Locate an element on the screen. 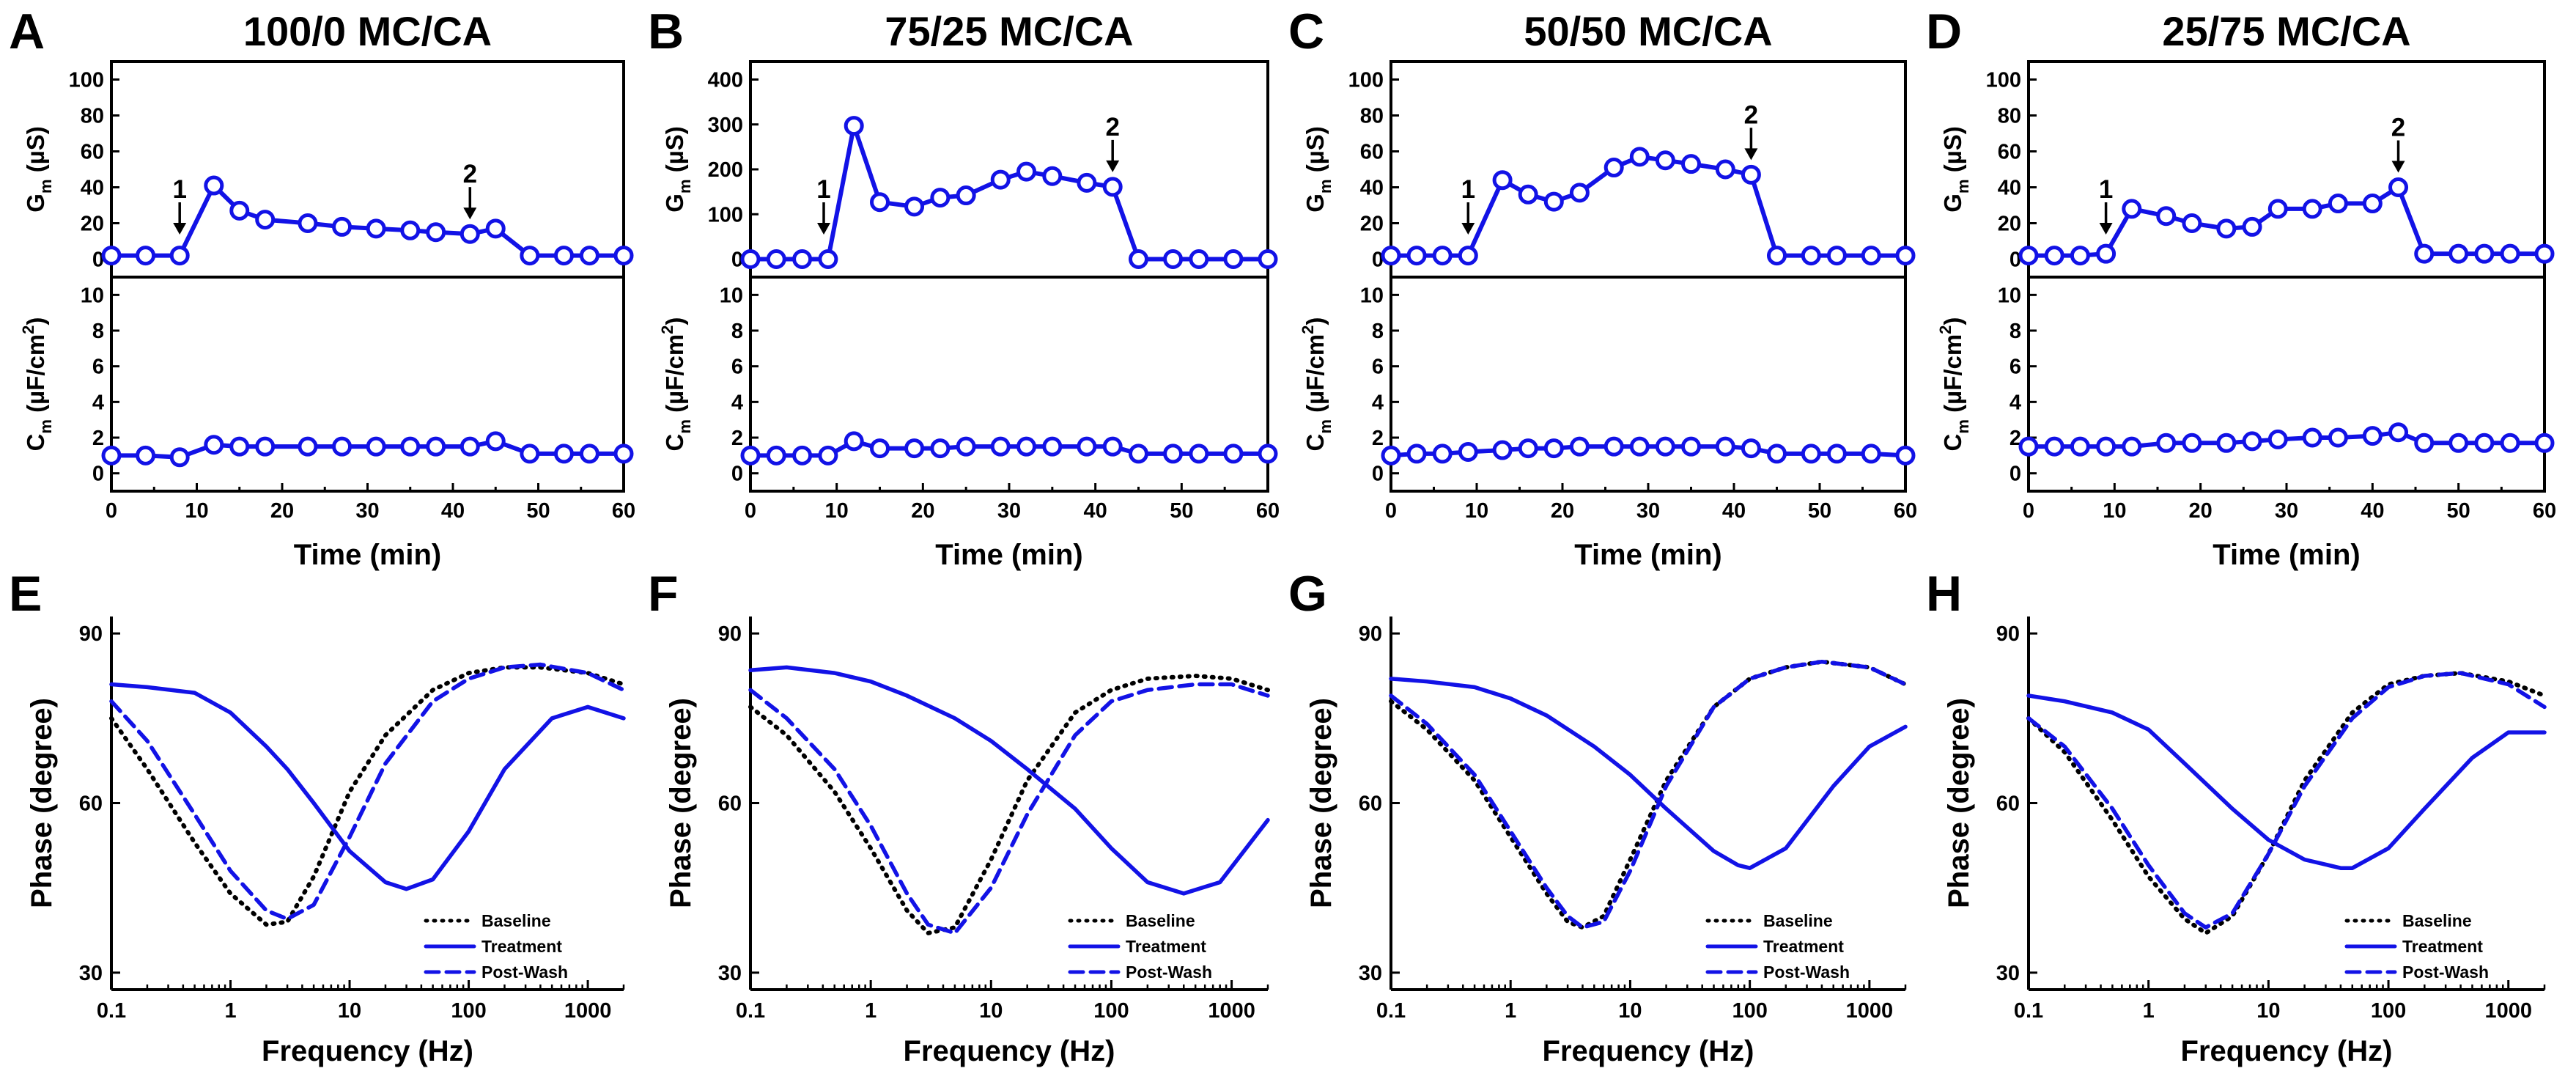  cm-tick-label: 6 is located at coordinates (1378, 367).